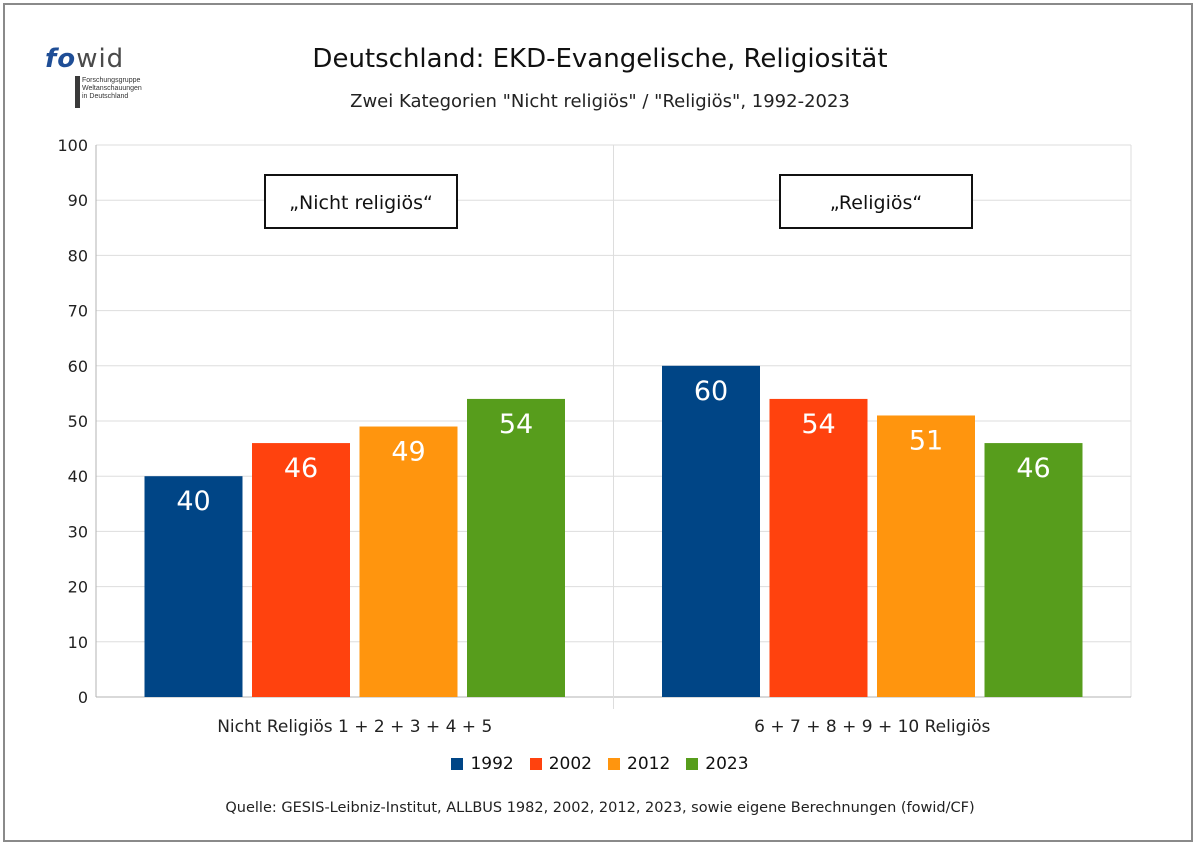 This screenshot has height=847, width=1200. Describe the element at coordinates (78, 366) in the screenshot. I see `y-tick-label: 60` at that location.